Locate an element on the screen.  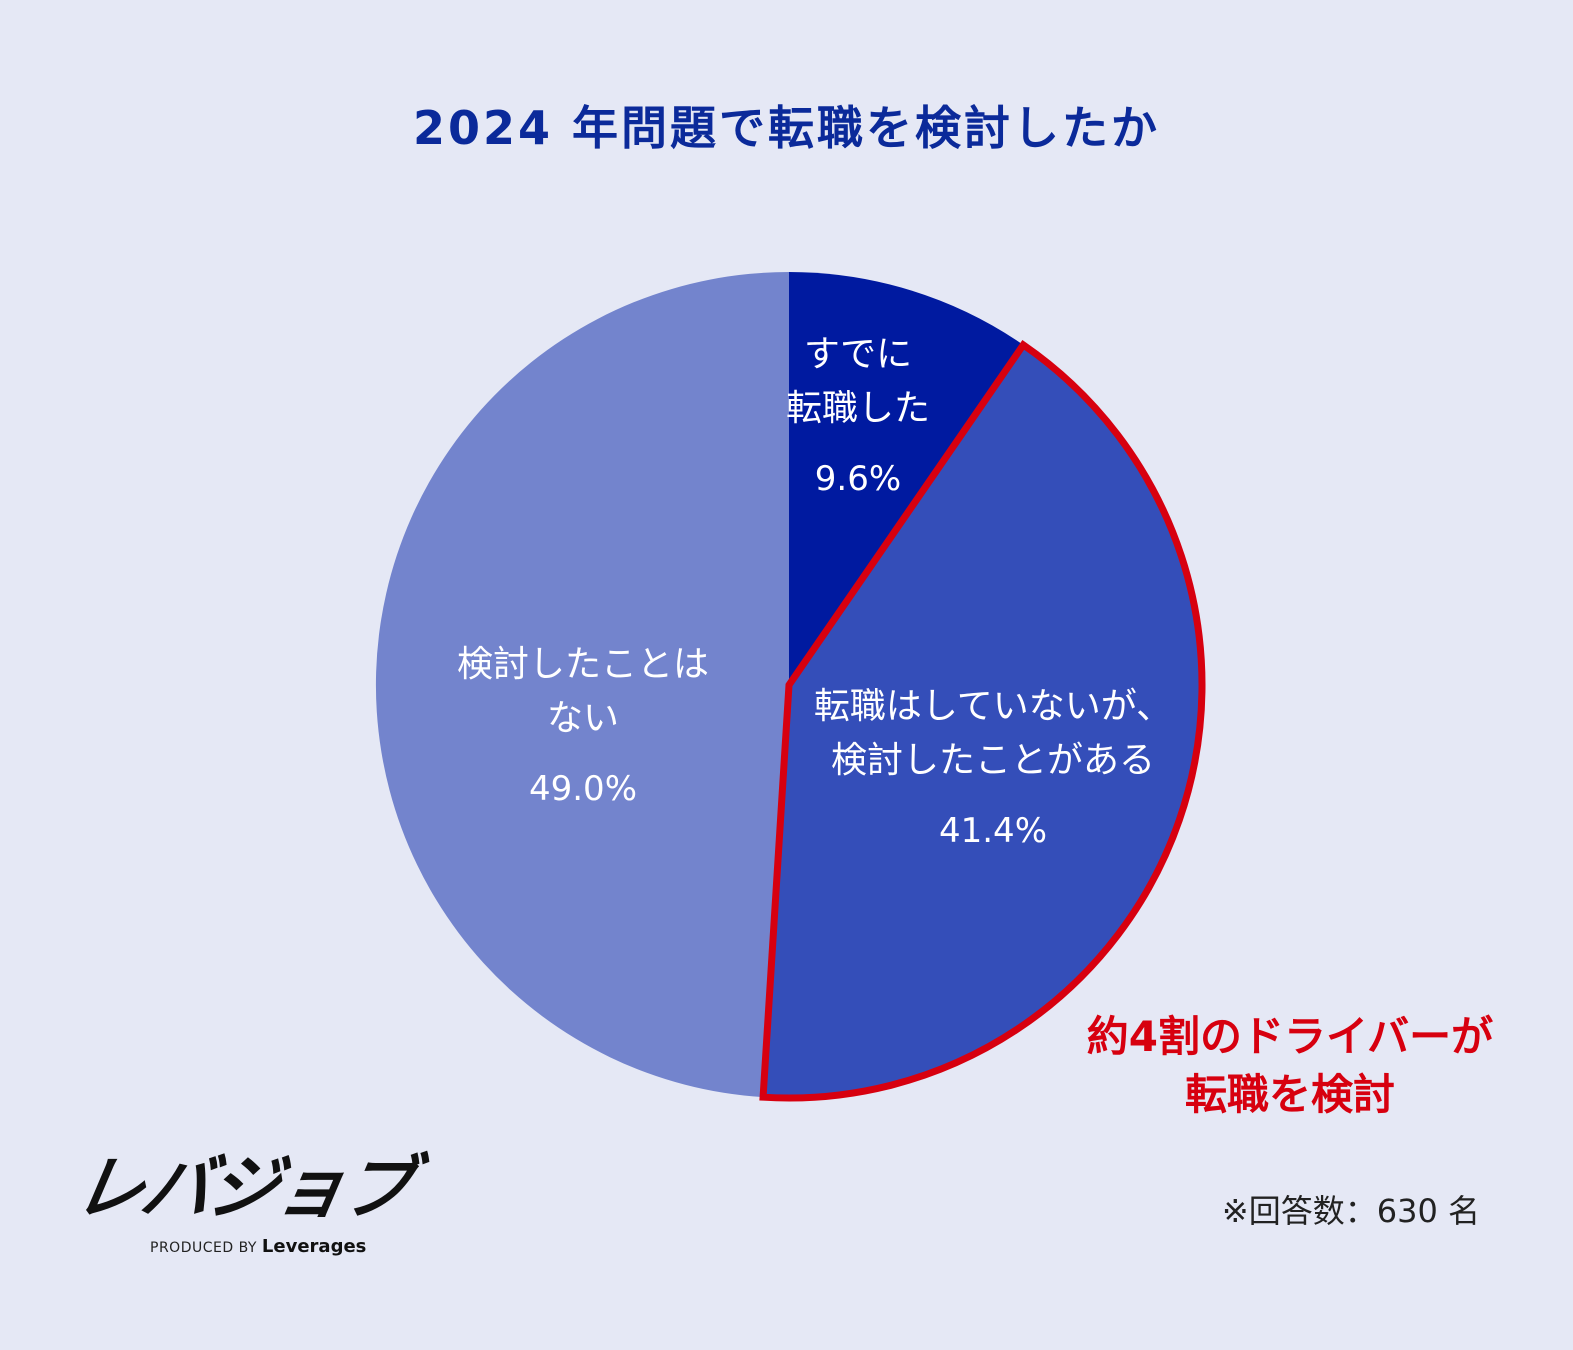
slice-1-label-line-1: すでに is located at coordinates (858, 354).